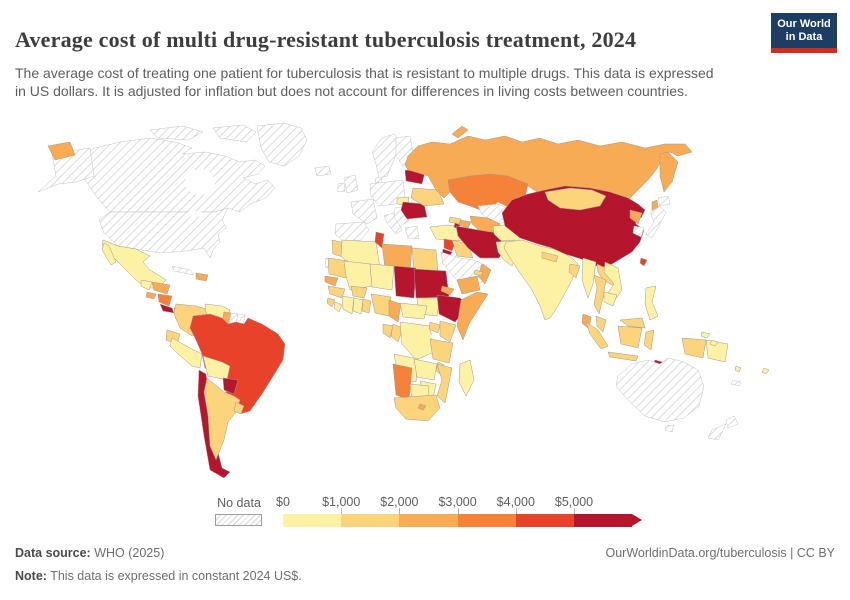  I want to click on country-denmark, so click(378, 180).